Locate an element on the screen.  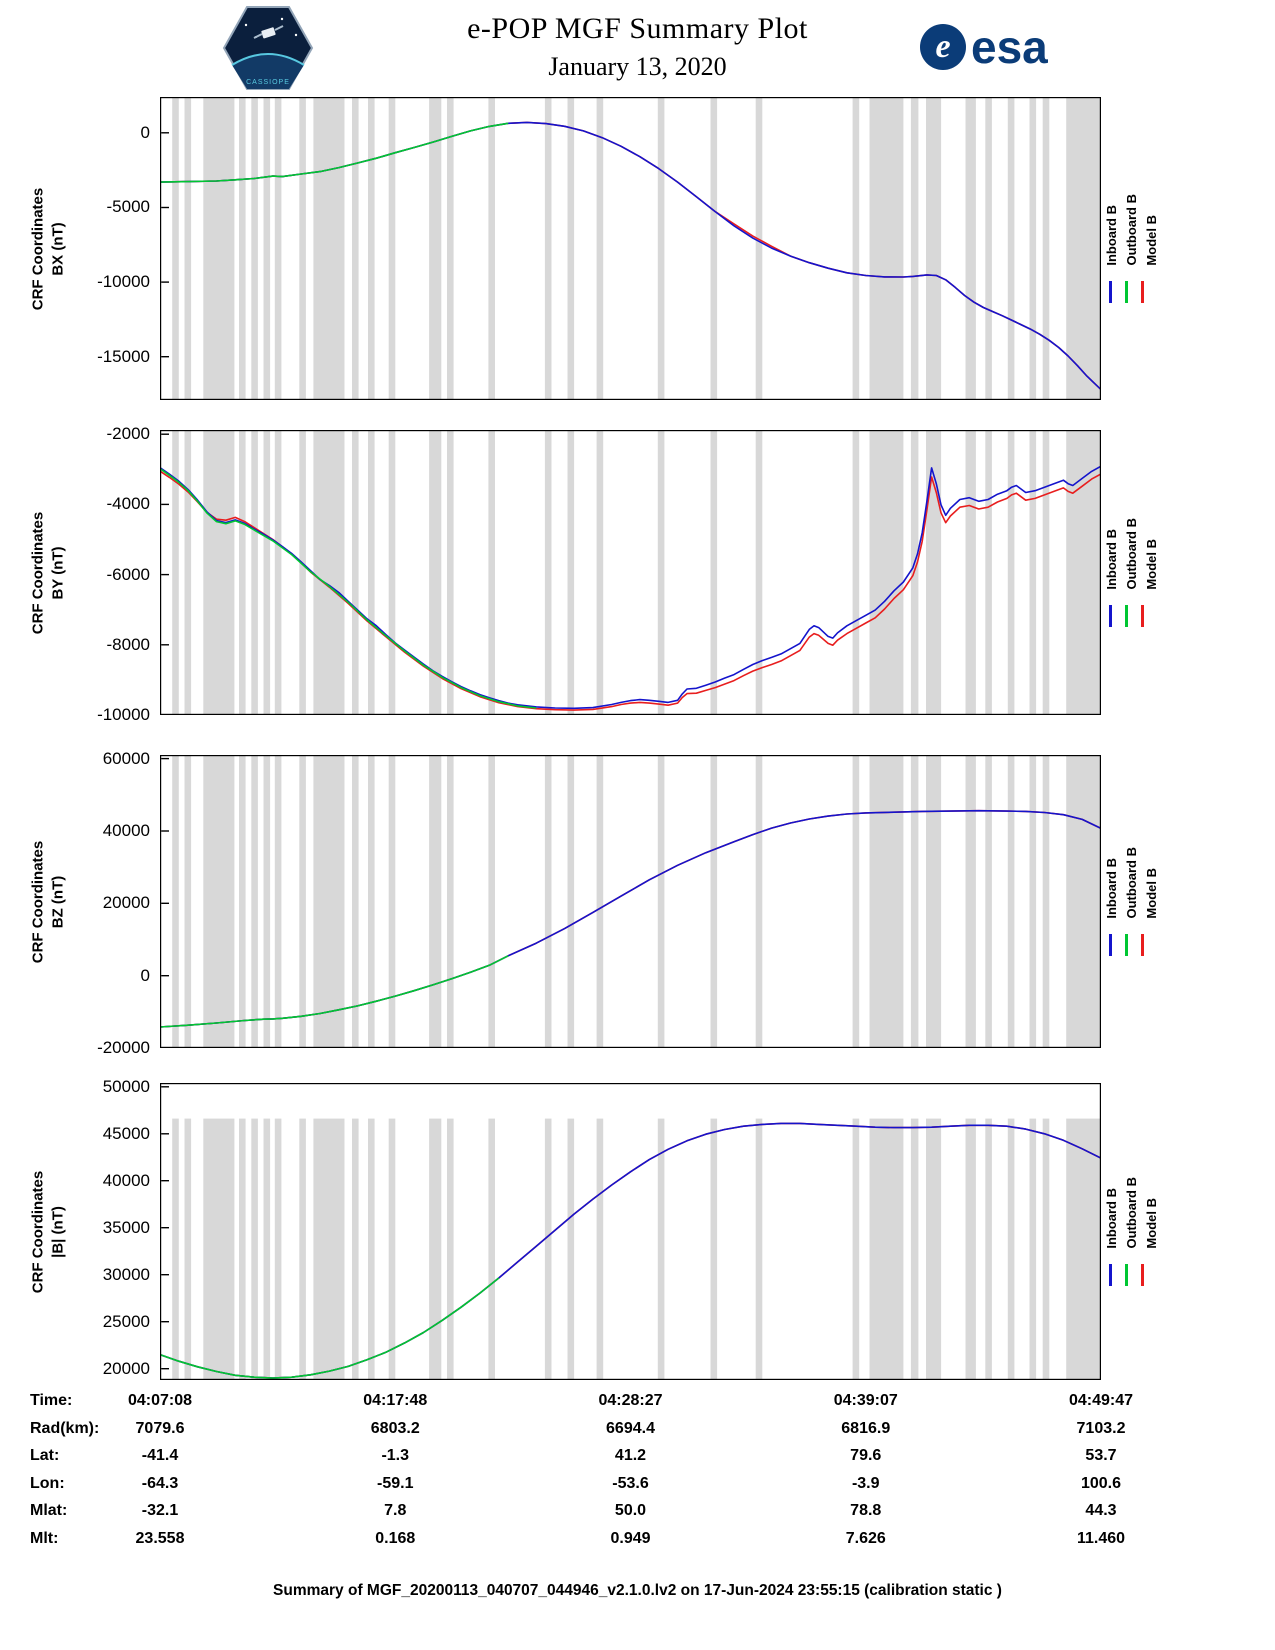
legend-btot: Inboard B Outboard B Model B is located at coordinates (1140, 1231).